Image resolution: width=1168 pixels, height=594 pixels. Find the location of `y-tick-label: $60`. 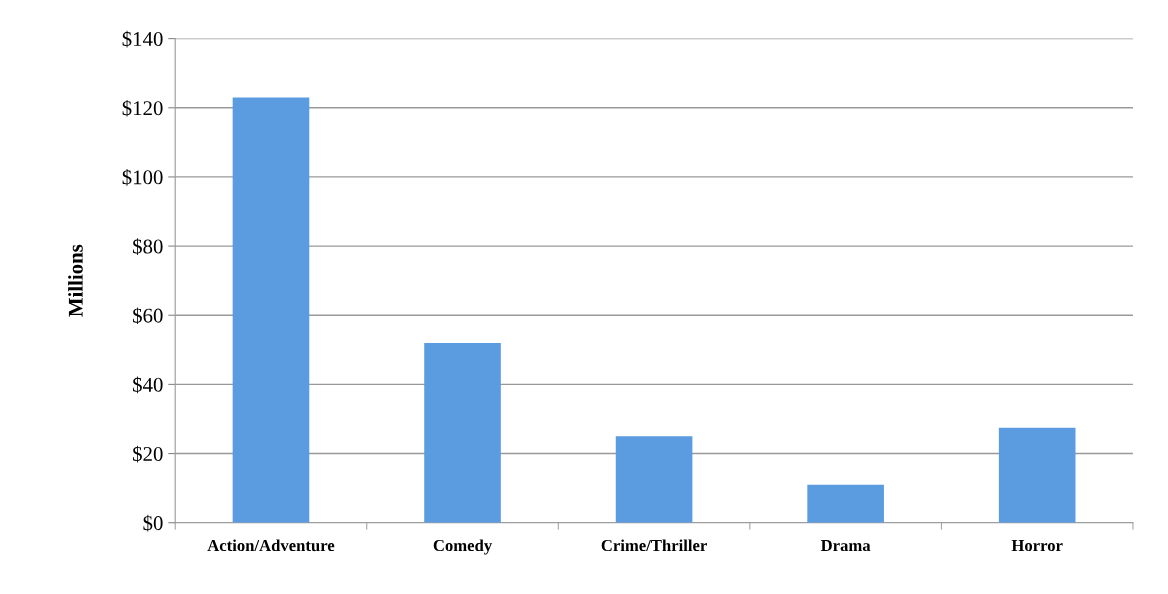

y-tick-label: $60 is located at coordinates (148, 316).